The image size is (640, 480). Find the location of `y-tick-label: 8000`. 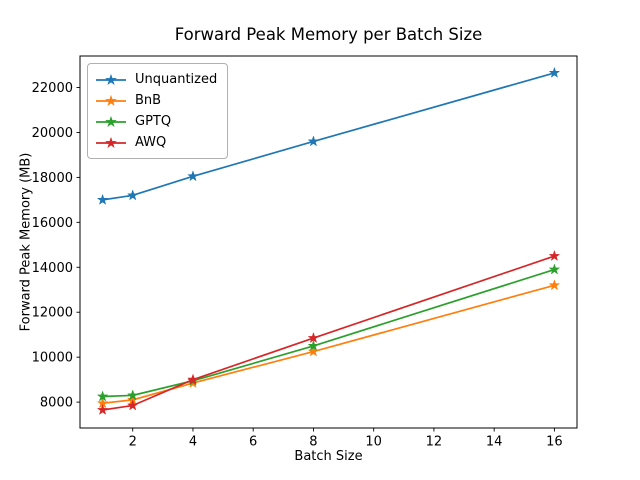

y-tick-label: 8000 is located at coordinates (56, 403).